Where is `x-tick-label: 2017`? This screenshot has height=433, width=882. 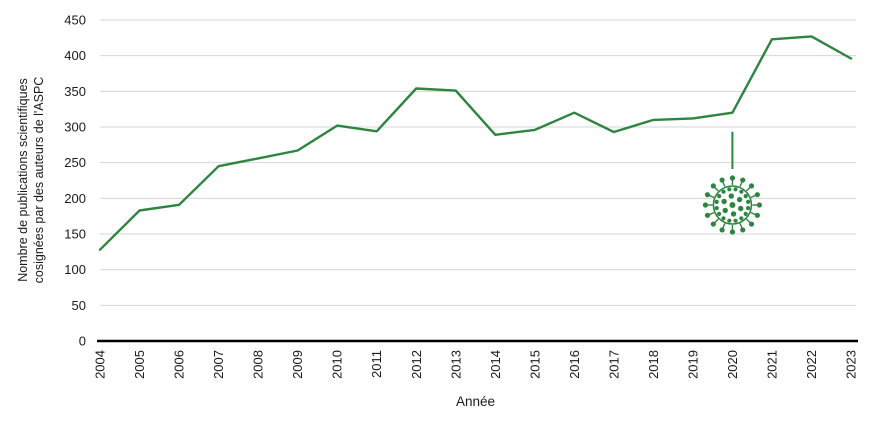 x-tick-label: 2017 is located at coordinates (613, 364).